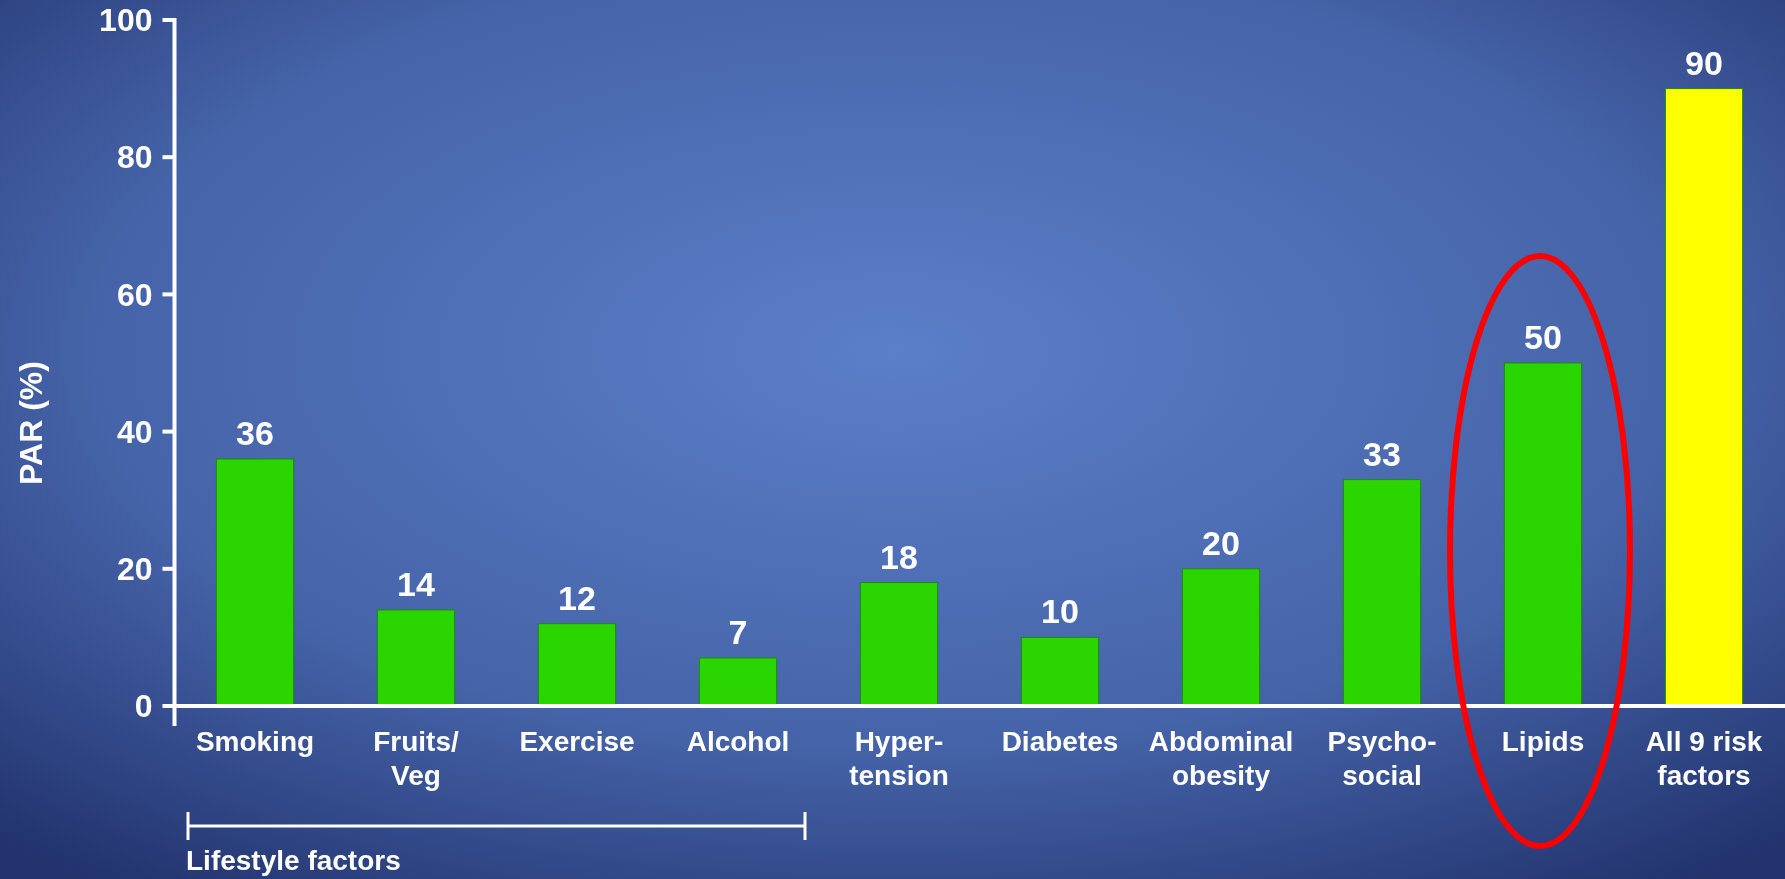  Describe the element at coordinates (134, 157) in the screenshot. I see `y-tick-label: 80` at that location.